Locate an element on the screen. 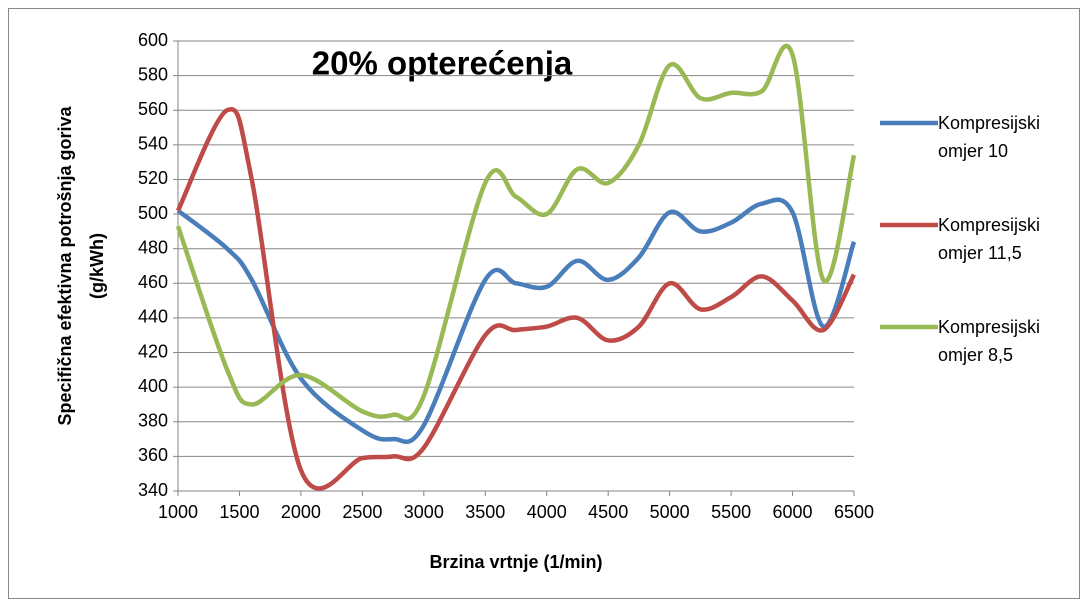  x-tick-label: 3500 is located at coordinates (485, 512).